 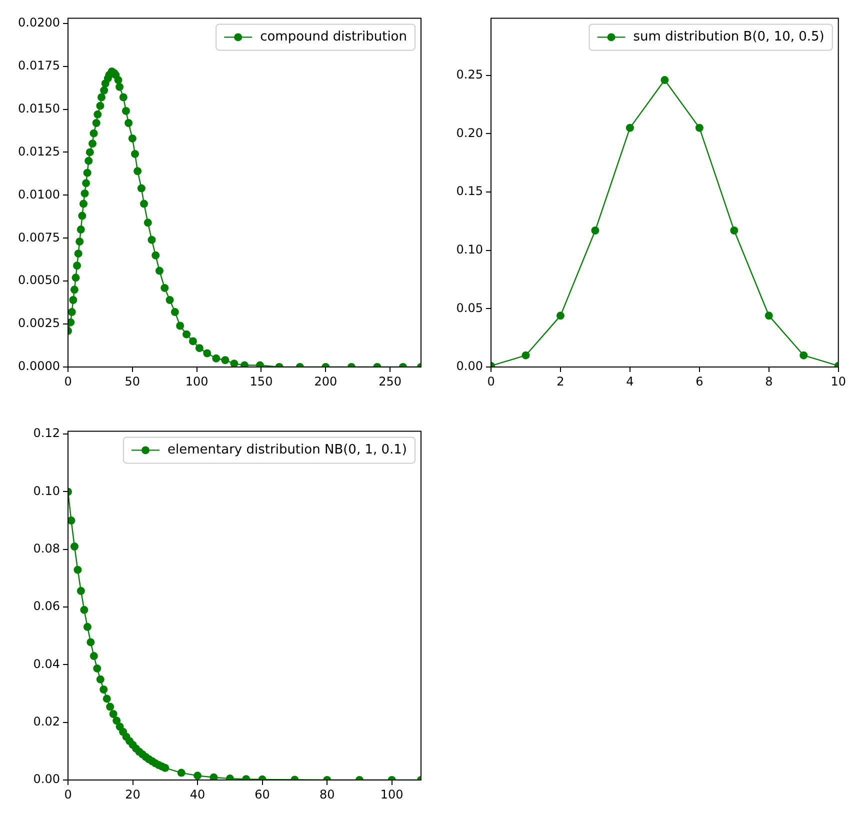 I want to click on y-tick-label: 0.12, so click(x=46, y=433).